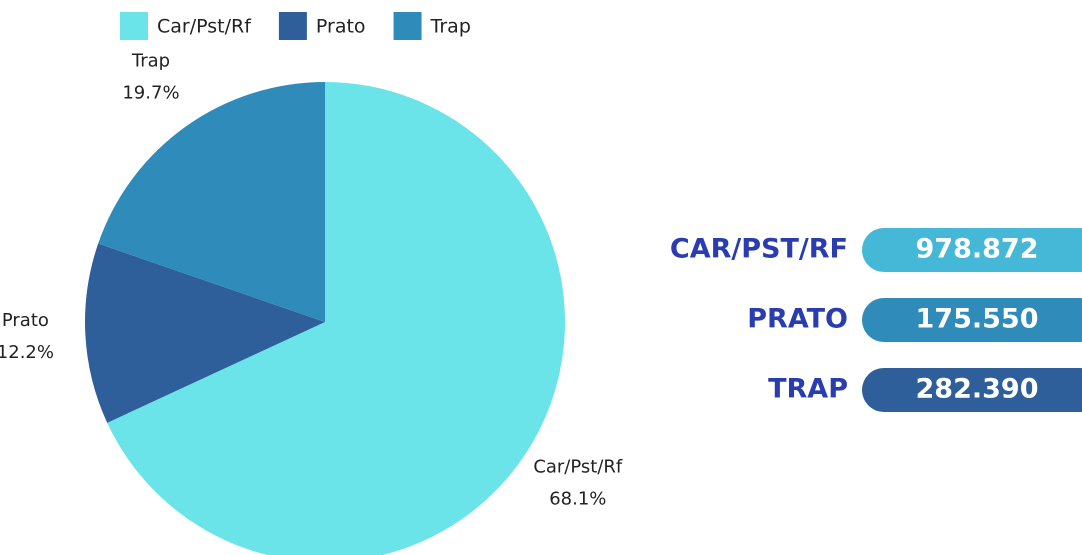 This screenshot has width=1082, height=555. I want to click on slice-value: 12.2%, so click(27, 352).